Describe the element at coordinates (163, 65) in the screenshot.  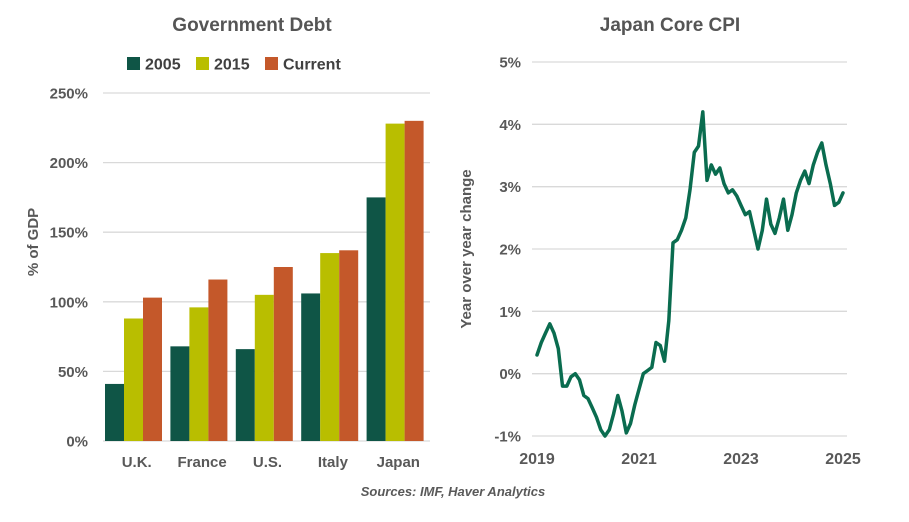
I see `legend-label-2005: 2005` at that location.